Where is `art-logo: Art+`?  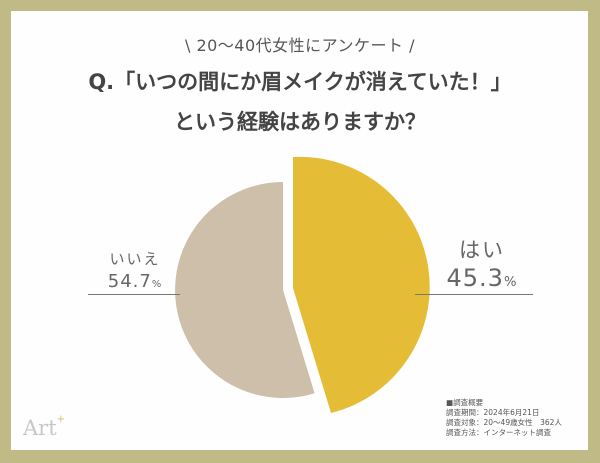
art-logo: Art+ is located at coordinates (44, 427).